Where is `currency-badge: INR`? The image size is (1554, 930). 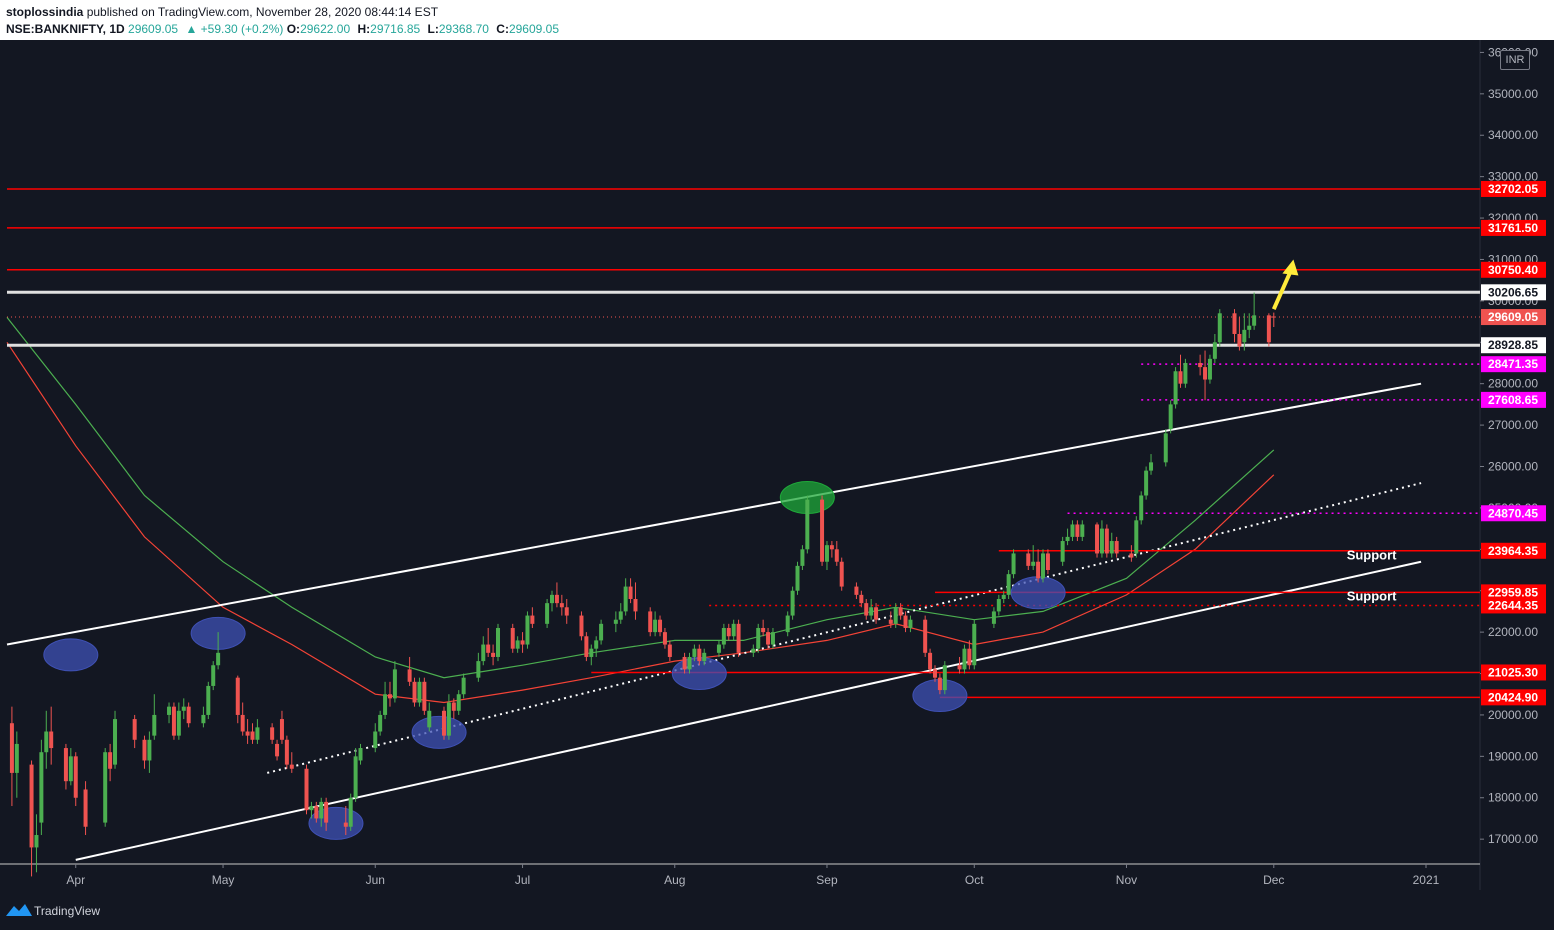
currency-badge: INR is located at coordinates (1515, 60).